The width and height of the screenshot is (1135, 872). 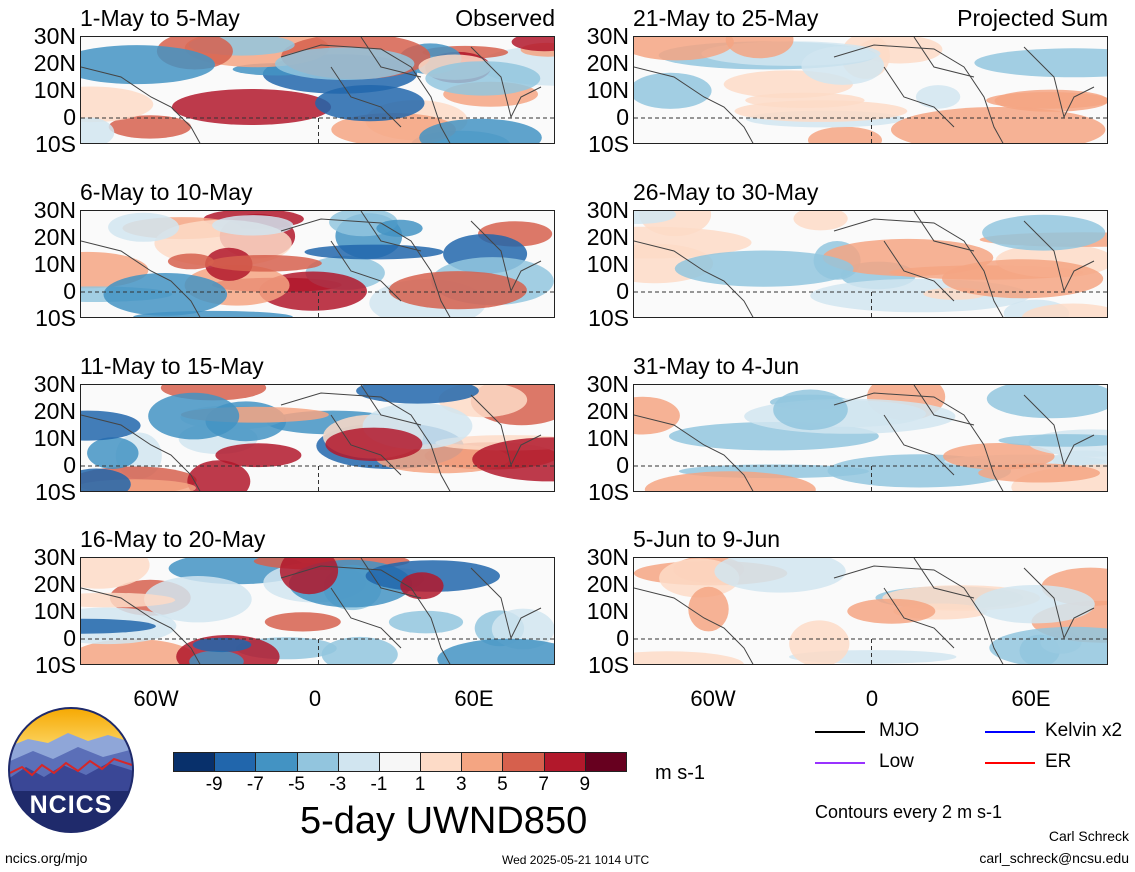 I want to click on legend-er-label: ER, so click(x=1058, y=761).